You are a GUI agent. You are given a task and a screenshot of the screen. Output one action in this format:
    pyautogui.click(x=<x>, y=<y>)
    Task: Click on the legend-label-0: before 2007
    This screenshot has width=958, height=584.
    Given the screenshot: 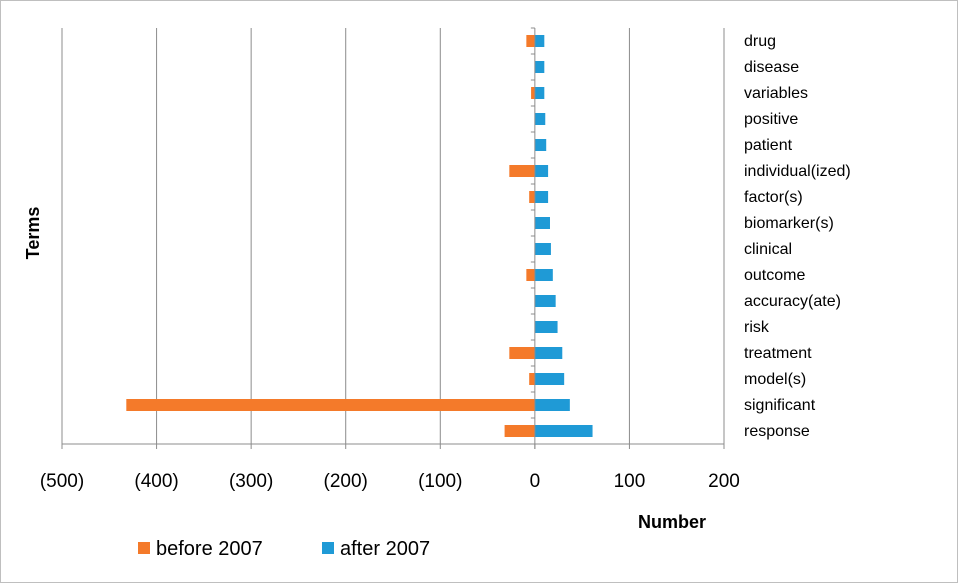 What is the action you would take?
    pyautogui.click(x=209, y=549)
    